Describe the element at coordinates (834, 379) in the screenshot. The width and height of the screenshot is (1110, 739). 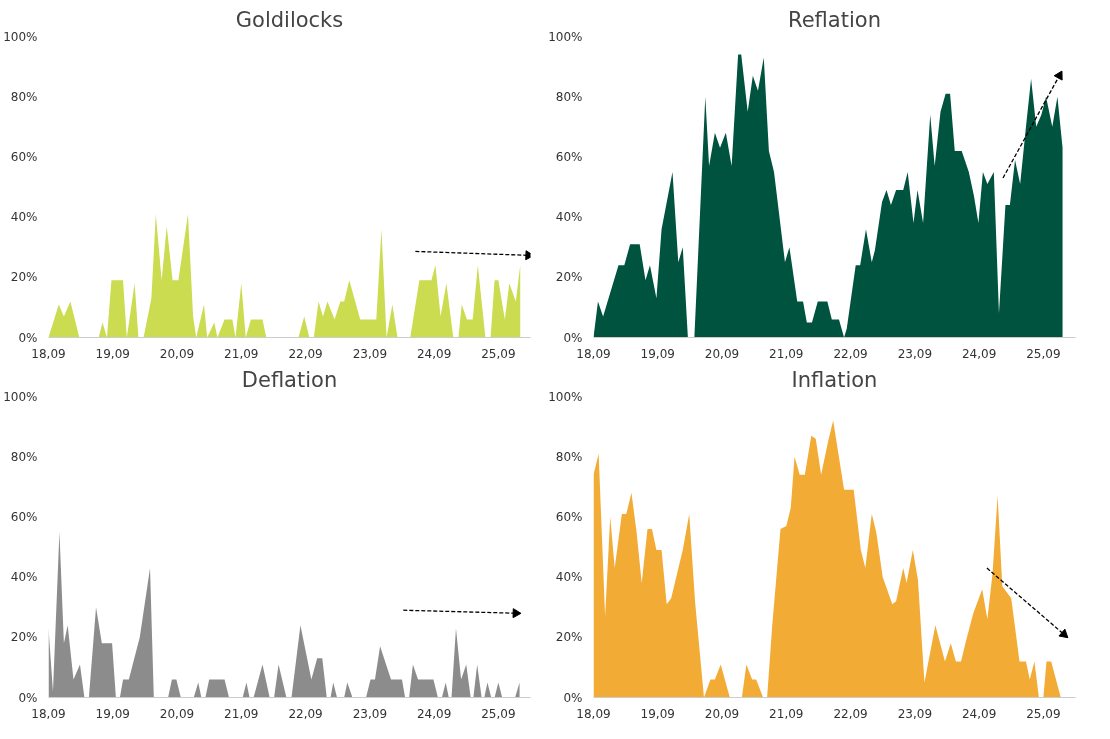
I see `chart-title: Inflation` at that location.